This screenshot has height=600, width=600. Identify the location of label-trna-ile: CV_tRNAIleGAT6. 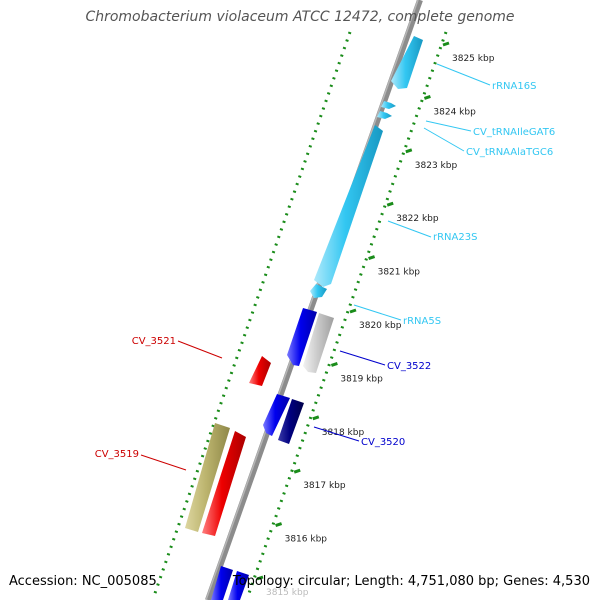
(514, 132).